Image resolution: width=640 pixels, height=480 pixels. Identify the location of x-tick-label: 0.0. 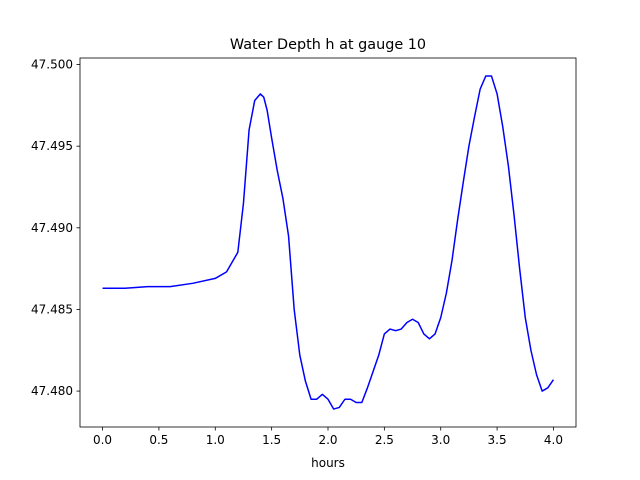
(102, 440).